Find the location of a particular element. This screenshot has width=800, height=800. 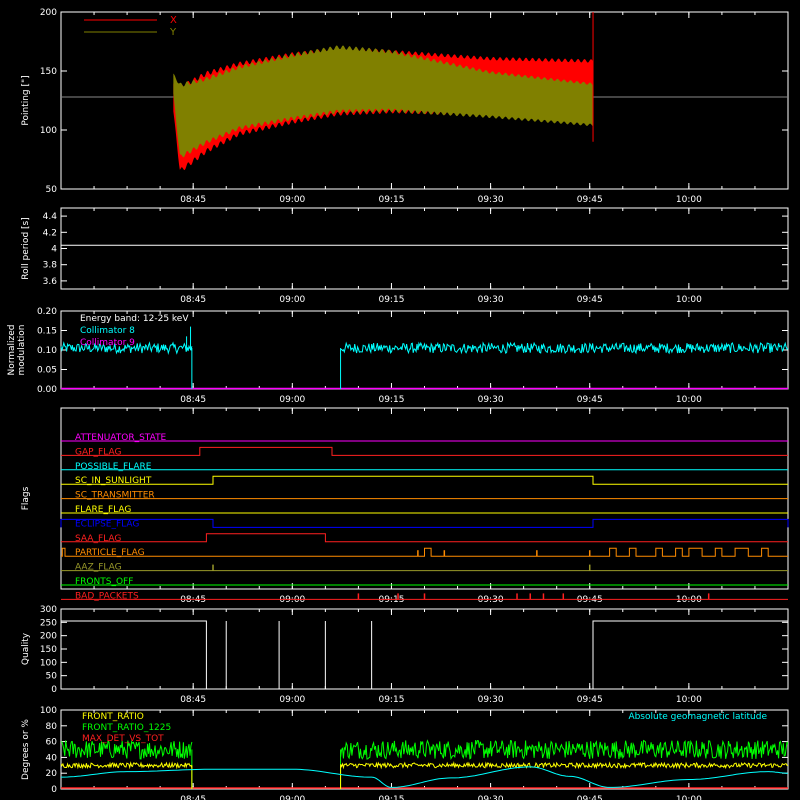

pointing-series-y is located at coordinates (383, 101).